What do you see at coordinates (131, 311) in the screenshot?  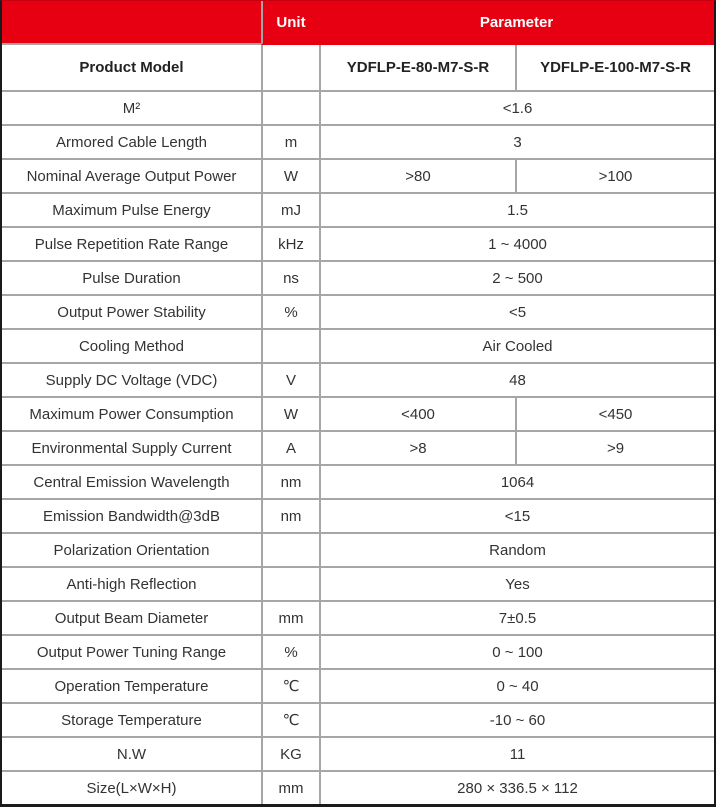 I see `row-label: Output Power Stability` at bounding box center [131, 311].